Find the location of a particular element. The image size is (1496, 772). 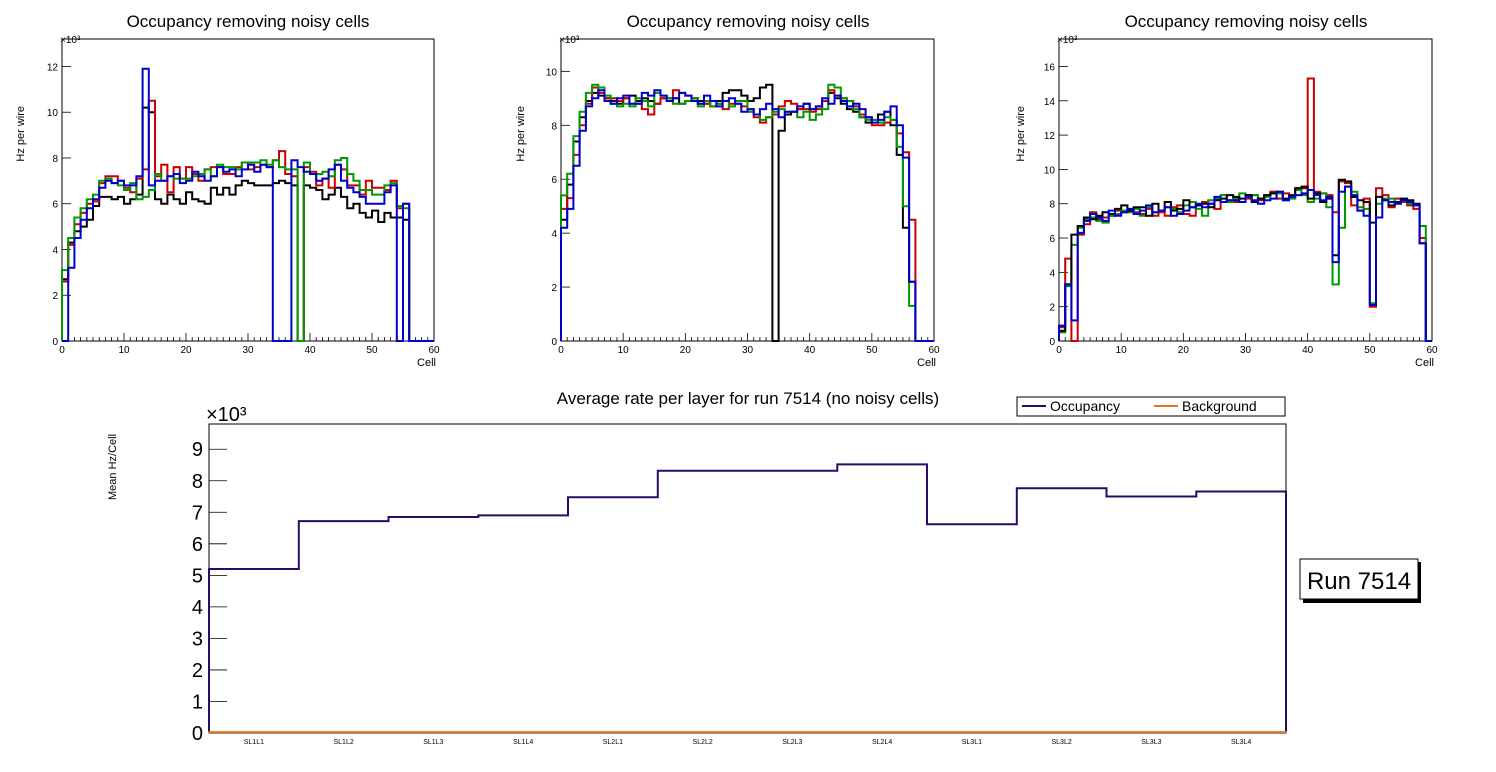

legend-occupancy-label: Occupancy is located at coordinates (1085, 406).